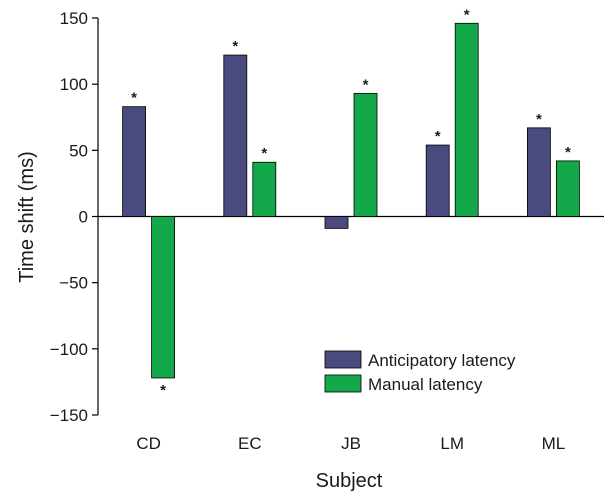 The width and height of the screenshot is (606, 500). Describe the element at coordinates (343, 359) in the screenshot. I see `legend-swatch-anticipatory` at that location.